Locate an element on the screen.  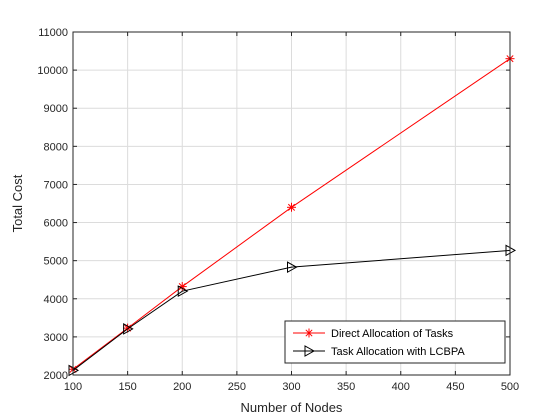
legend-label-lcbpa: Task Allocation with LCBPA is located at coordinates (398, 352).